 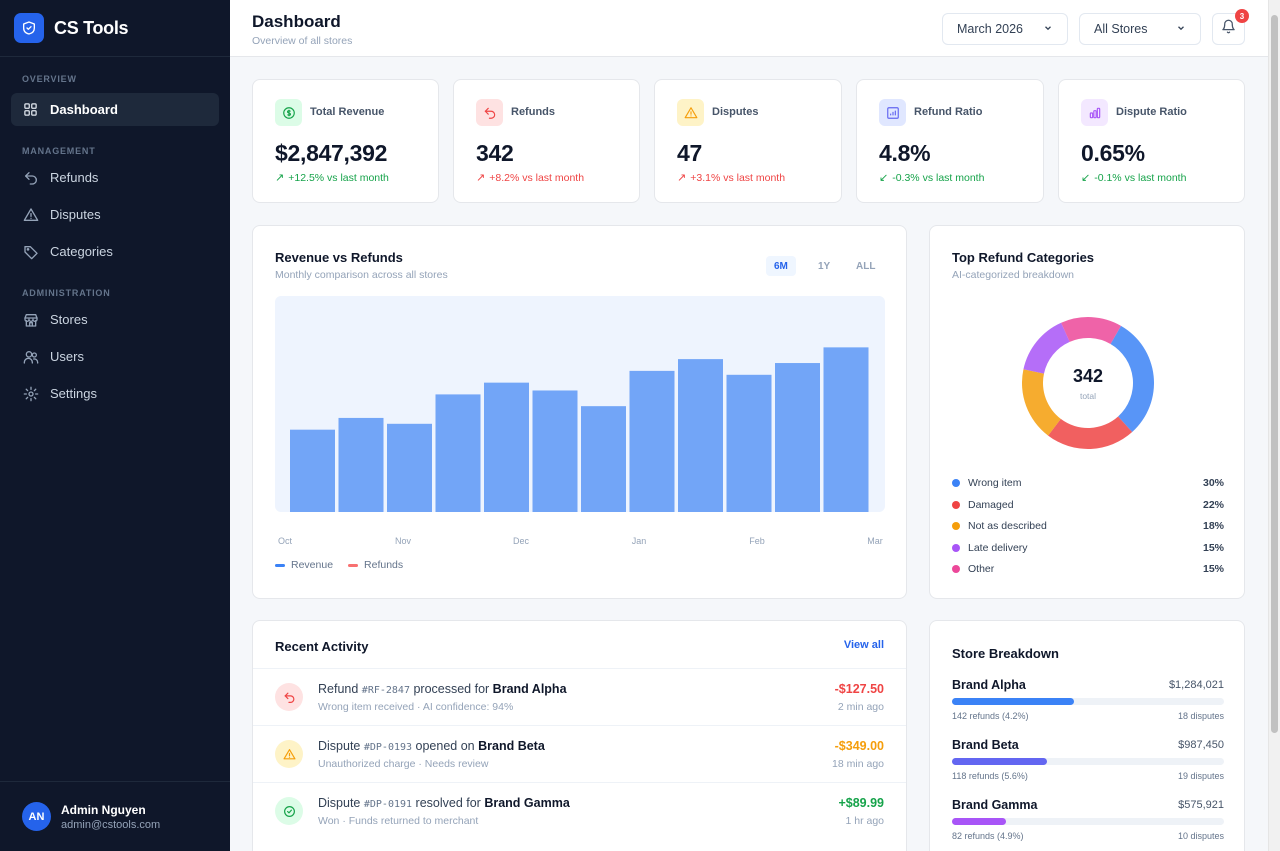 I want to click on store-name: Brand Alpha, so click(x=989, y=685).